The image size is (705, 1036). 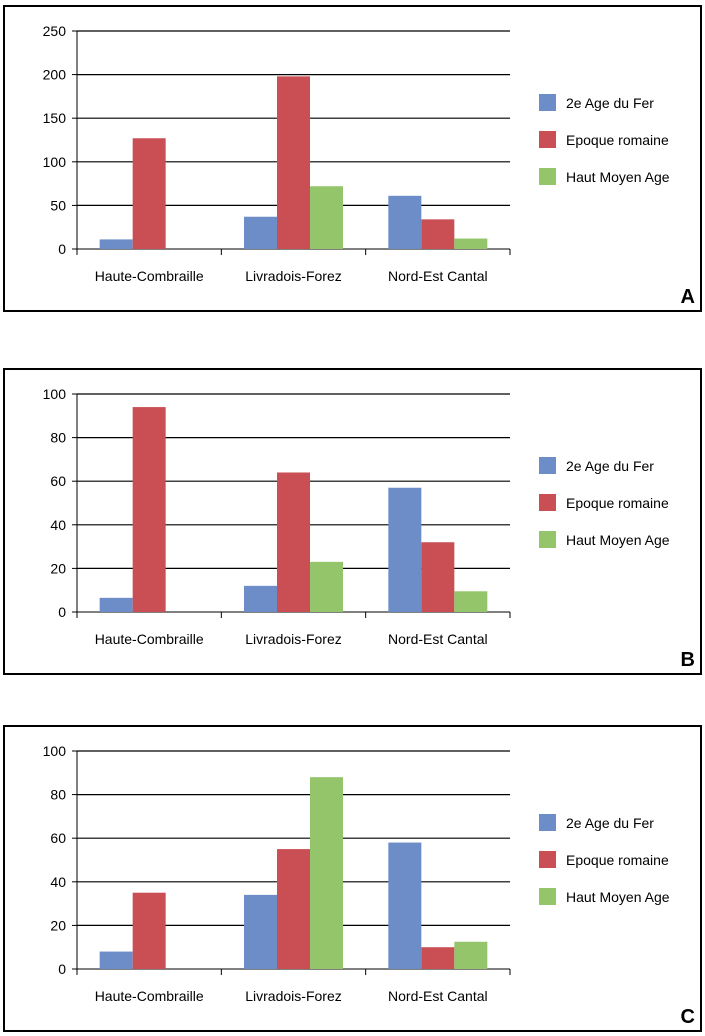 What do you see at coordinates (687, 1017) in the screenshot?
I see `panel-label-c: C` at bounding box center [687, 1017].